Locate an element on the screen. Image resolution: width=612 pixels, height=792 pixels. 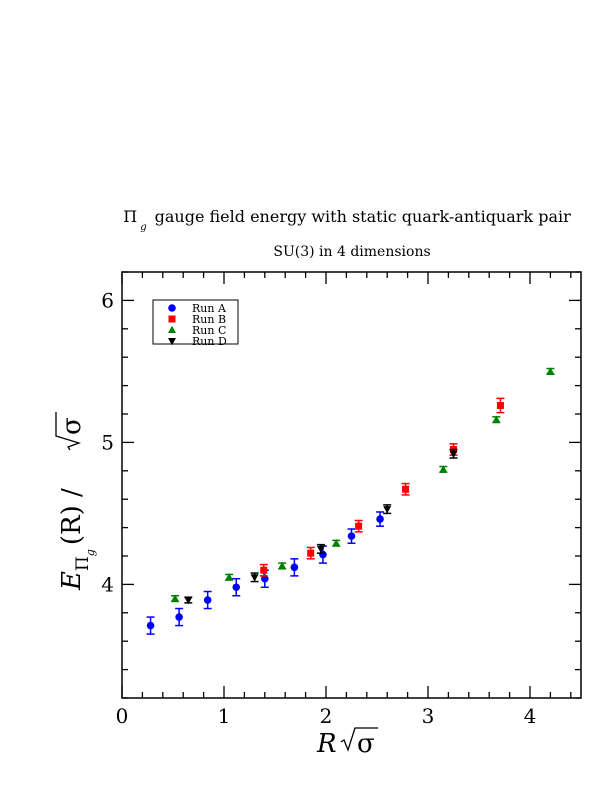
title-symbol: Π is located at coordinates (130, 216).